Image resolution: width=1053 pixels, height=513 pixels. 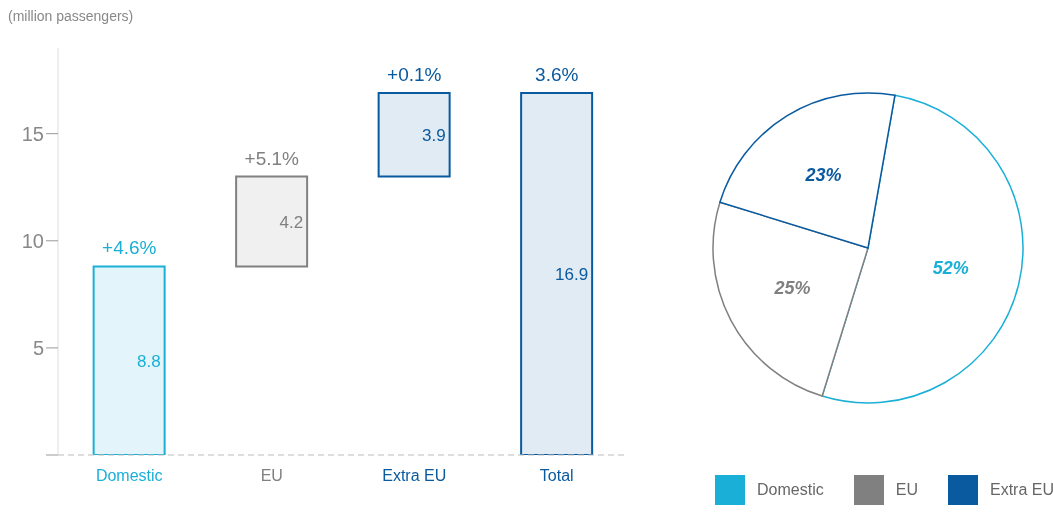 What do you see at coordinates (557, 74) in the screenshot?
I see `annotation: 3.6%` at bounding box center [557, 74].